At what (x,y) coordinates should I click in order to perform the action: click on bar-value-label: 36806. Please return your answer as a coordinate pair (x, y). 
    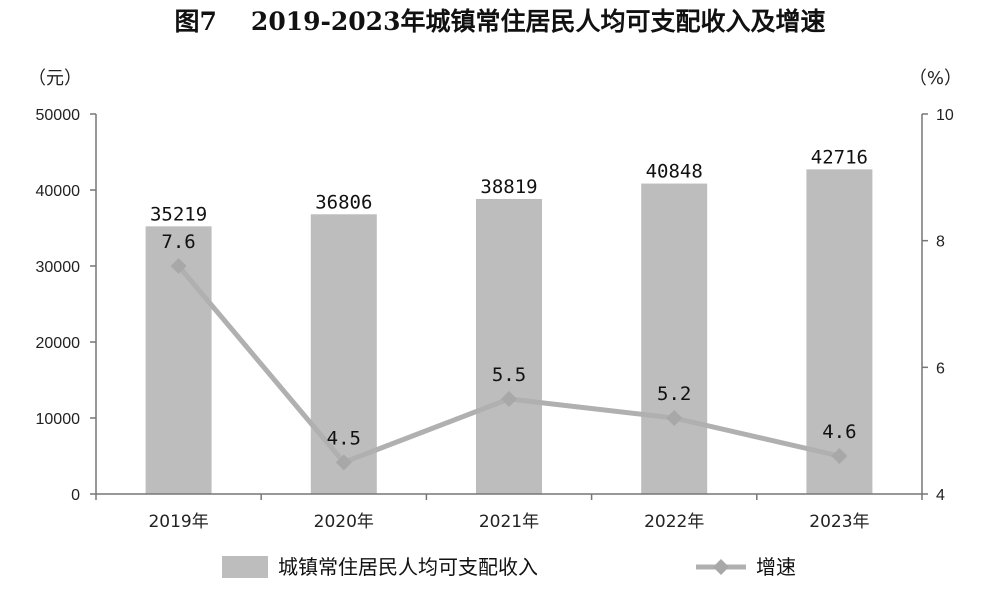
    Looking at the image, I should click on (343, 202).